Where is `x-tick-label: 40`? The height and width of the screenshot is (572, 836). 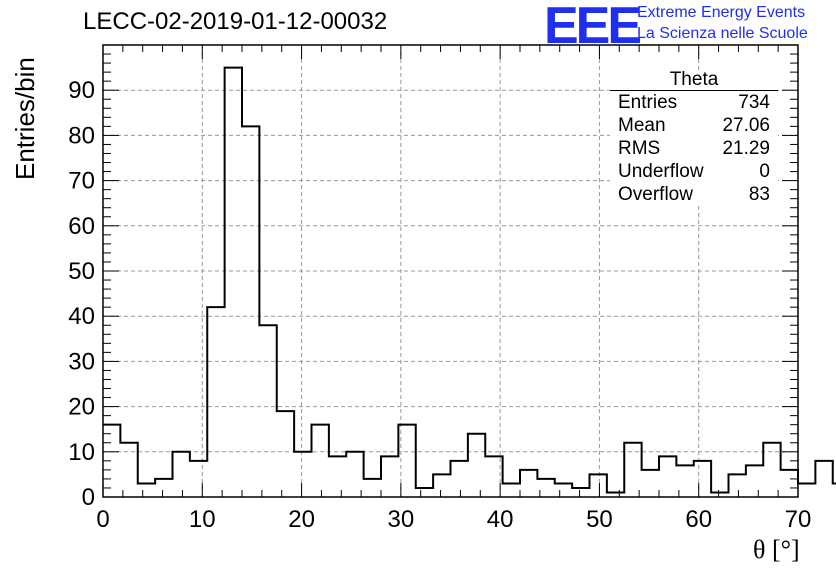 x-tick-label: 40 is located at coordinates (500, 519).